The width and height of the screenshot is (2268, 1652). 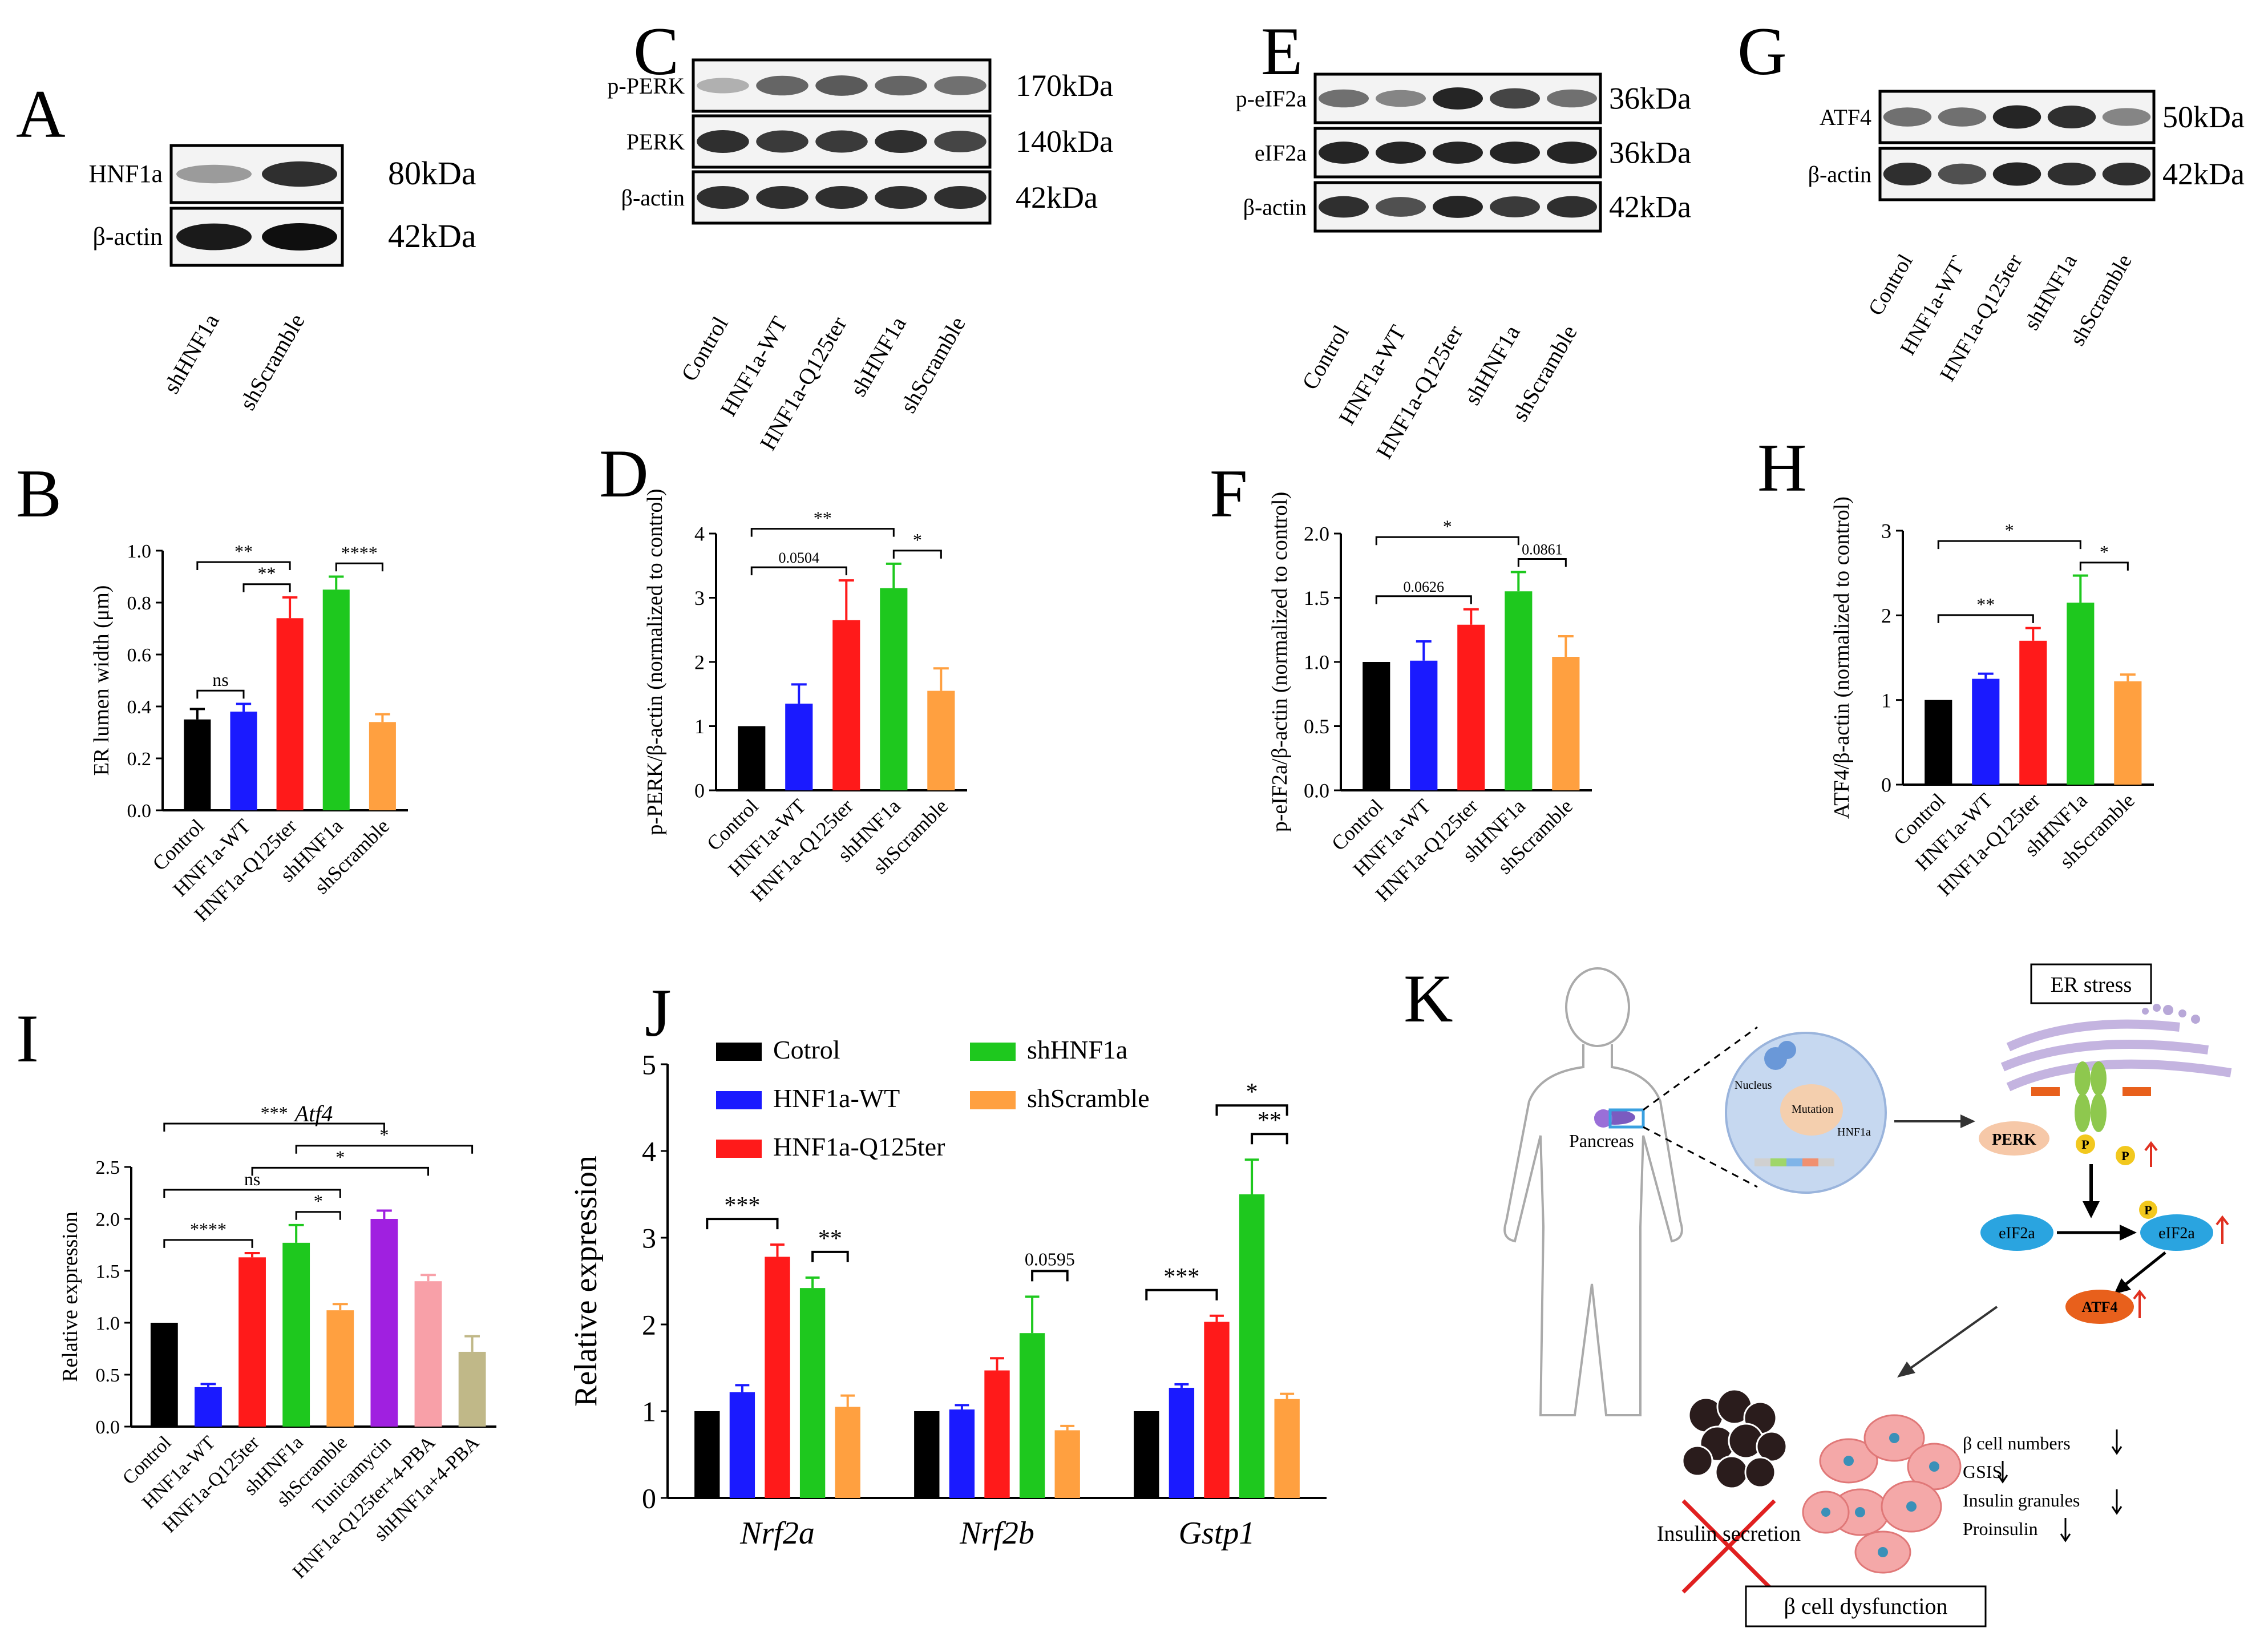 I want to click on x-category-label: Nrf2a, so click(x=777, y=1533).